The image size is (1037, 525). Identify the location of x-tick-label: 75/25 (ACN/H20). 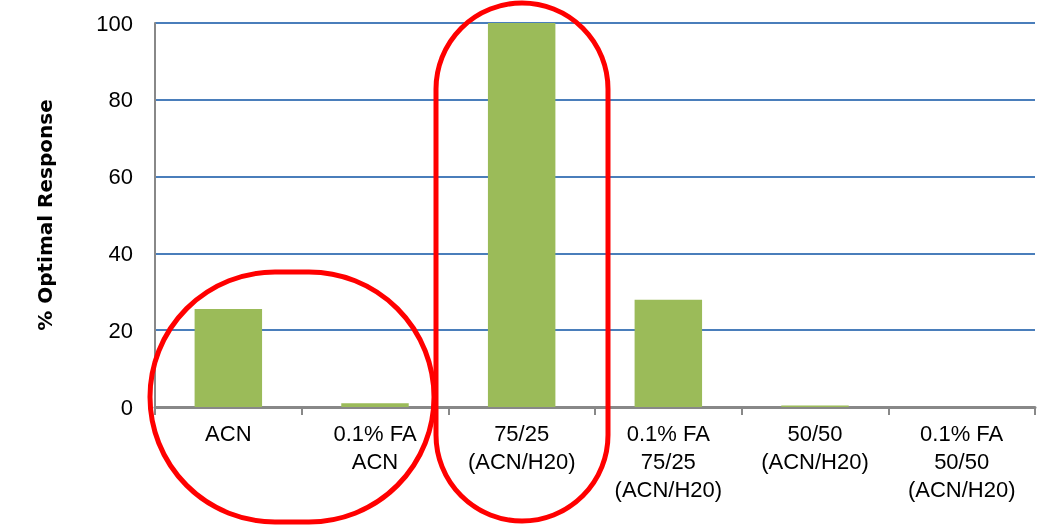
(521, 447).